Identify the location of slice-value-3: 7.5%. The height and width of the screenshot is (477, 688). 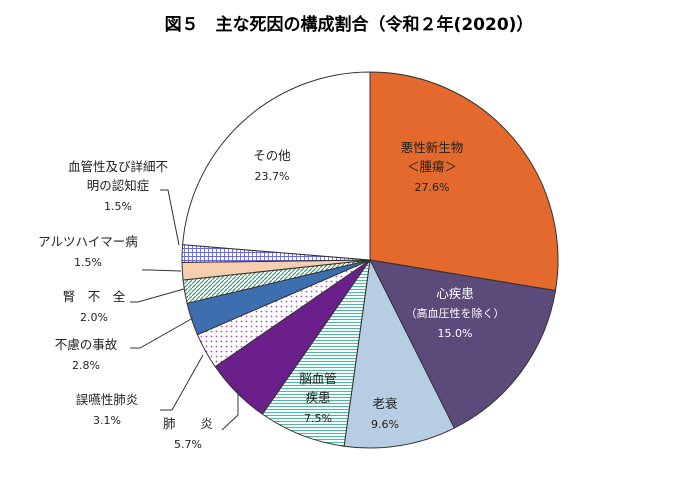
(318, 418).